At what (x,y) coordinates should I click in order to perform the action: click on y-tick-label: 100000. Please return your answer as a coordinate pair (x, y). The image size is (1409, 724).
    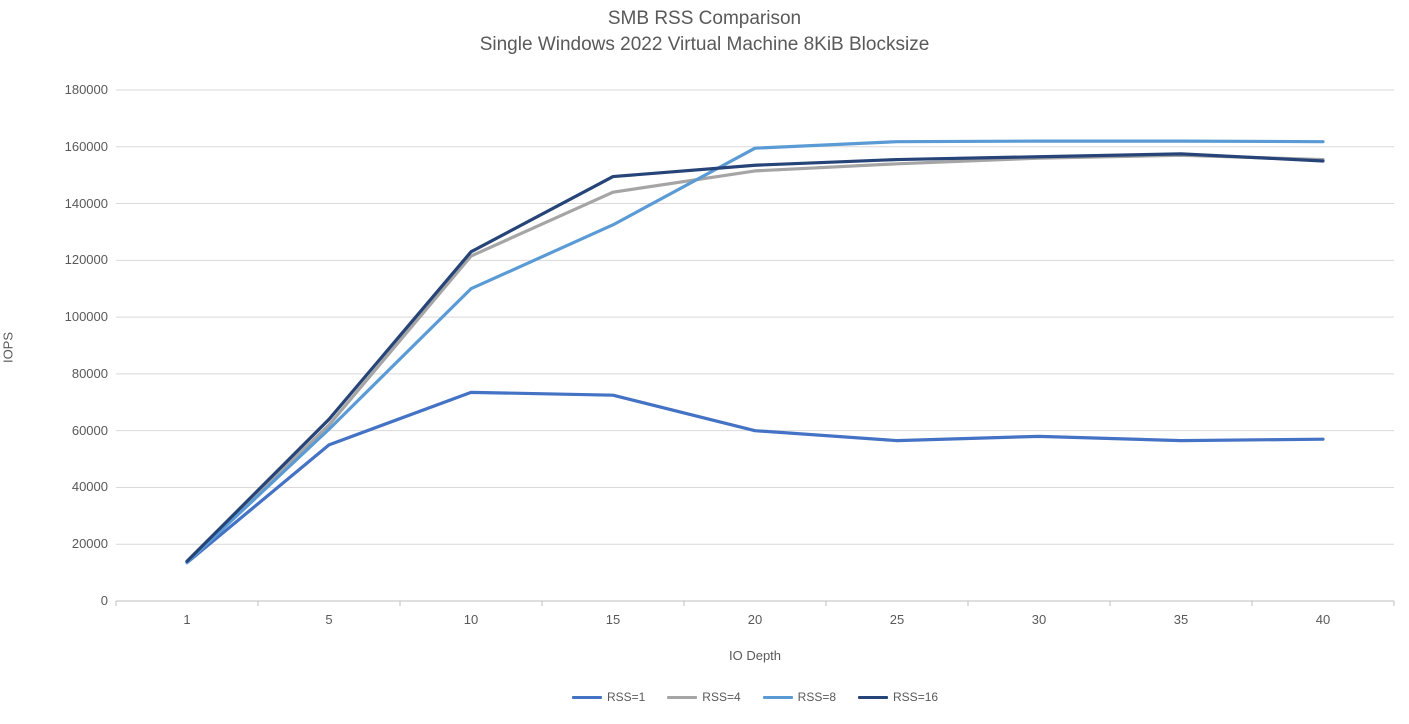
    Looking at the image, I should click on (86, 317).